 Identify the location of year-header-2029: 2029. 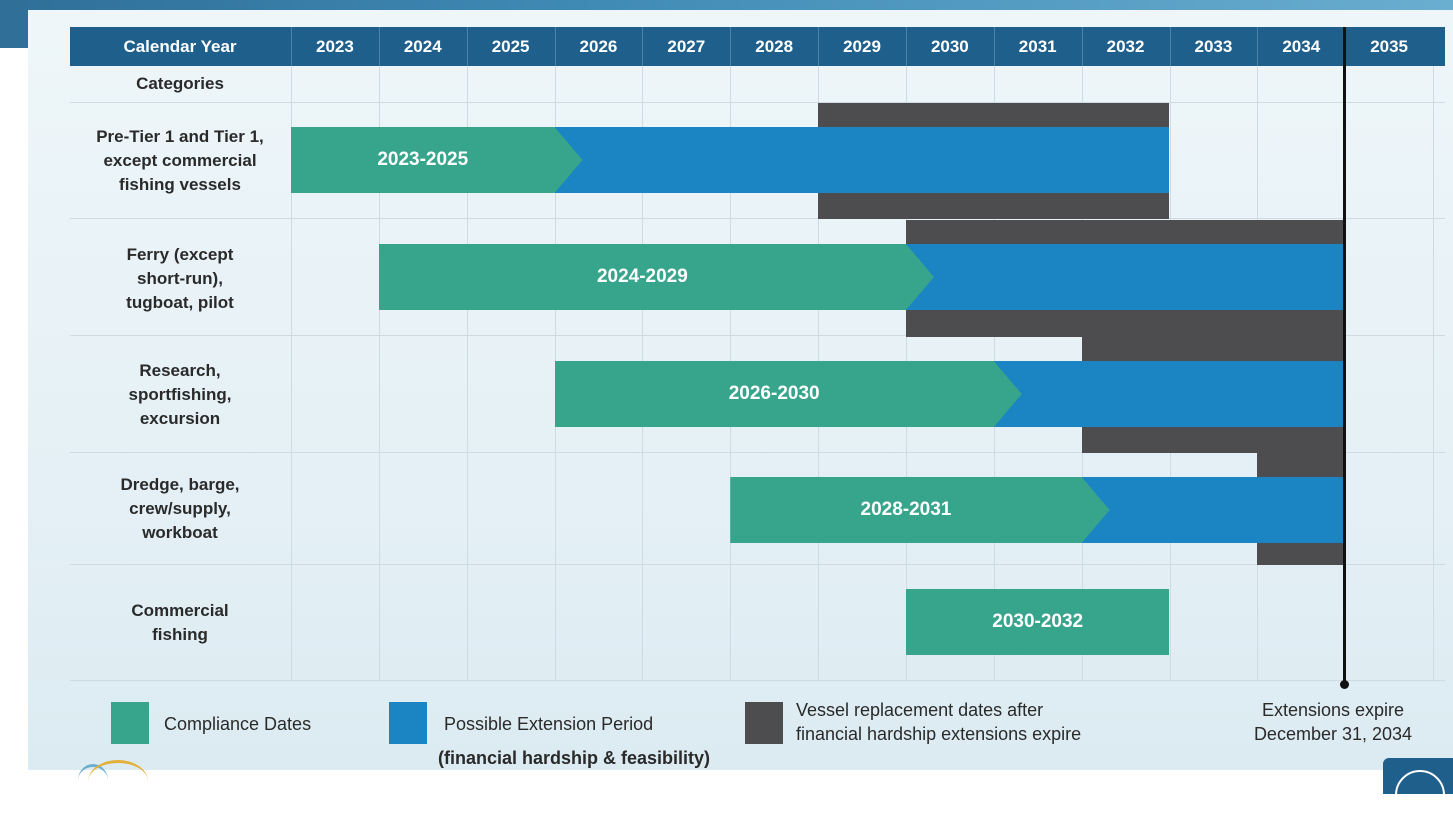
(862, 46).